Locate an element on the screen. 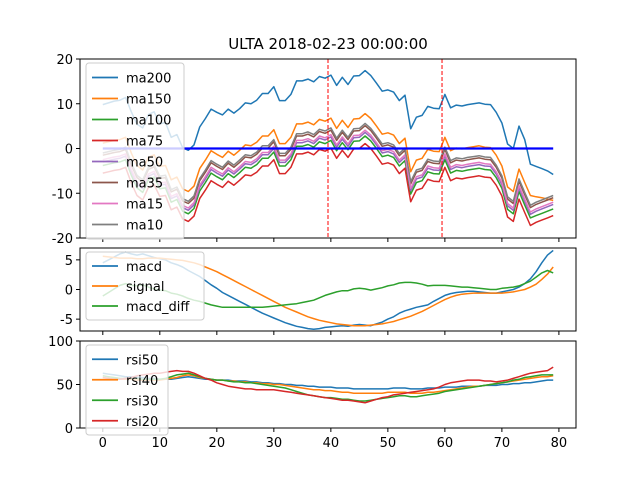 This screenshot has height=480, width=640. legend-label-ma150: ma150 is located at coordinates (148, 100).